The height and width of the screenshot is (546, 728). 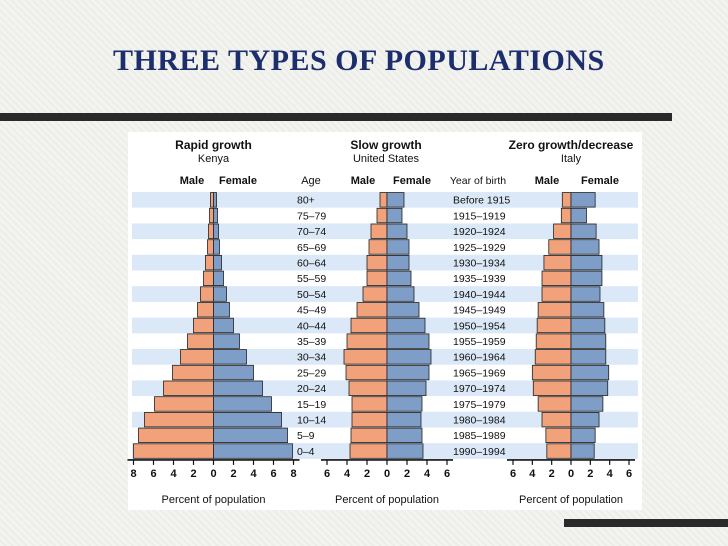 I want to click on male-label: Male, so click(x=547, y=181).